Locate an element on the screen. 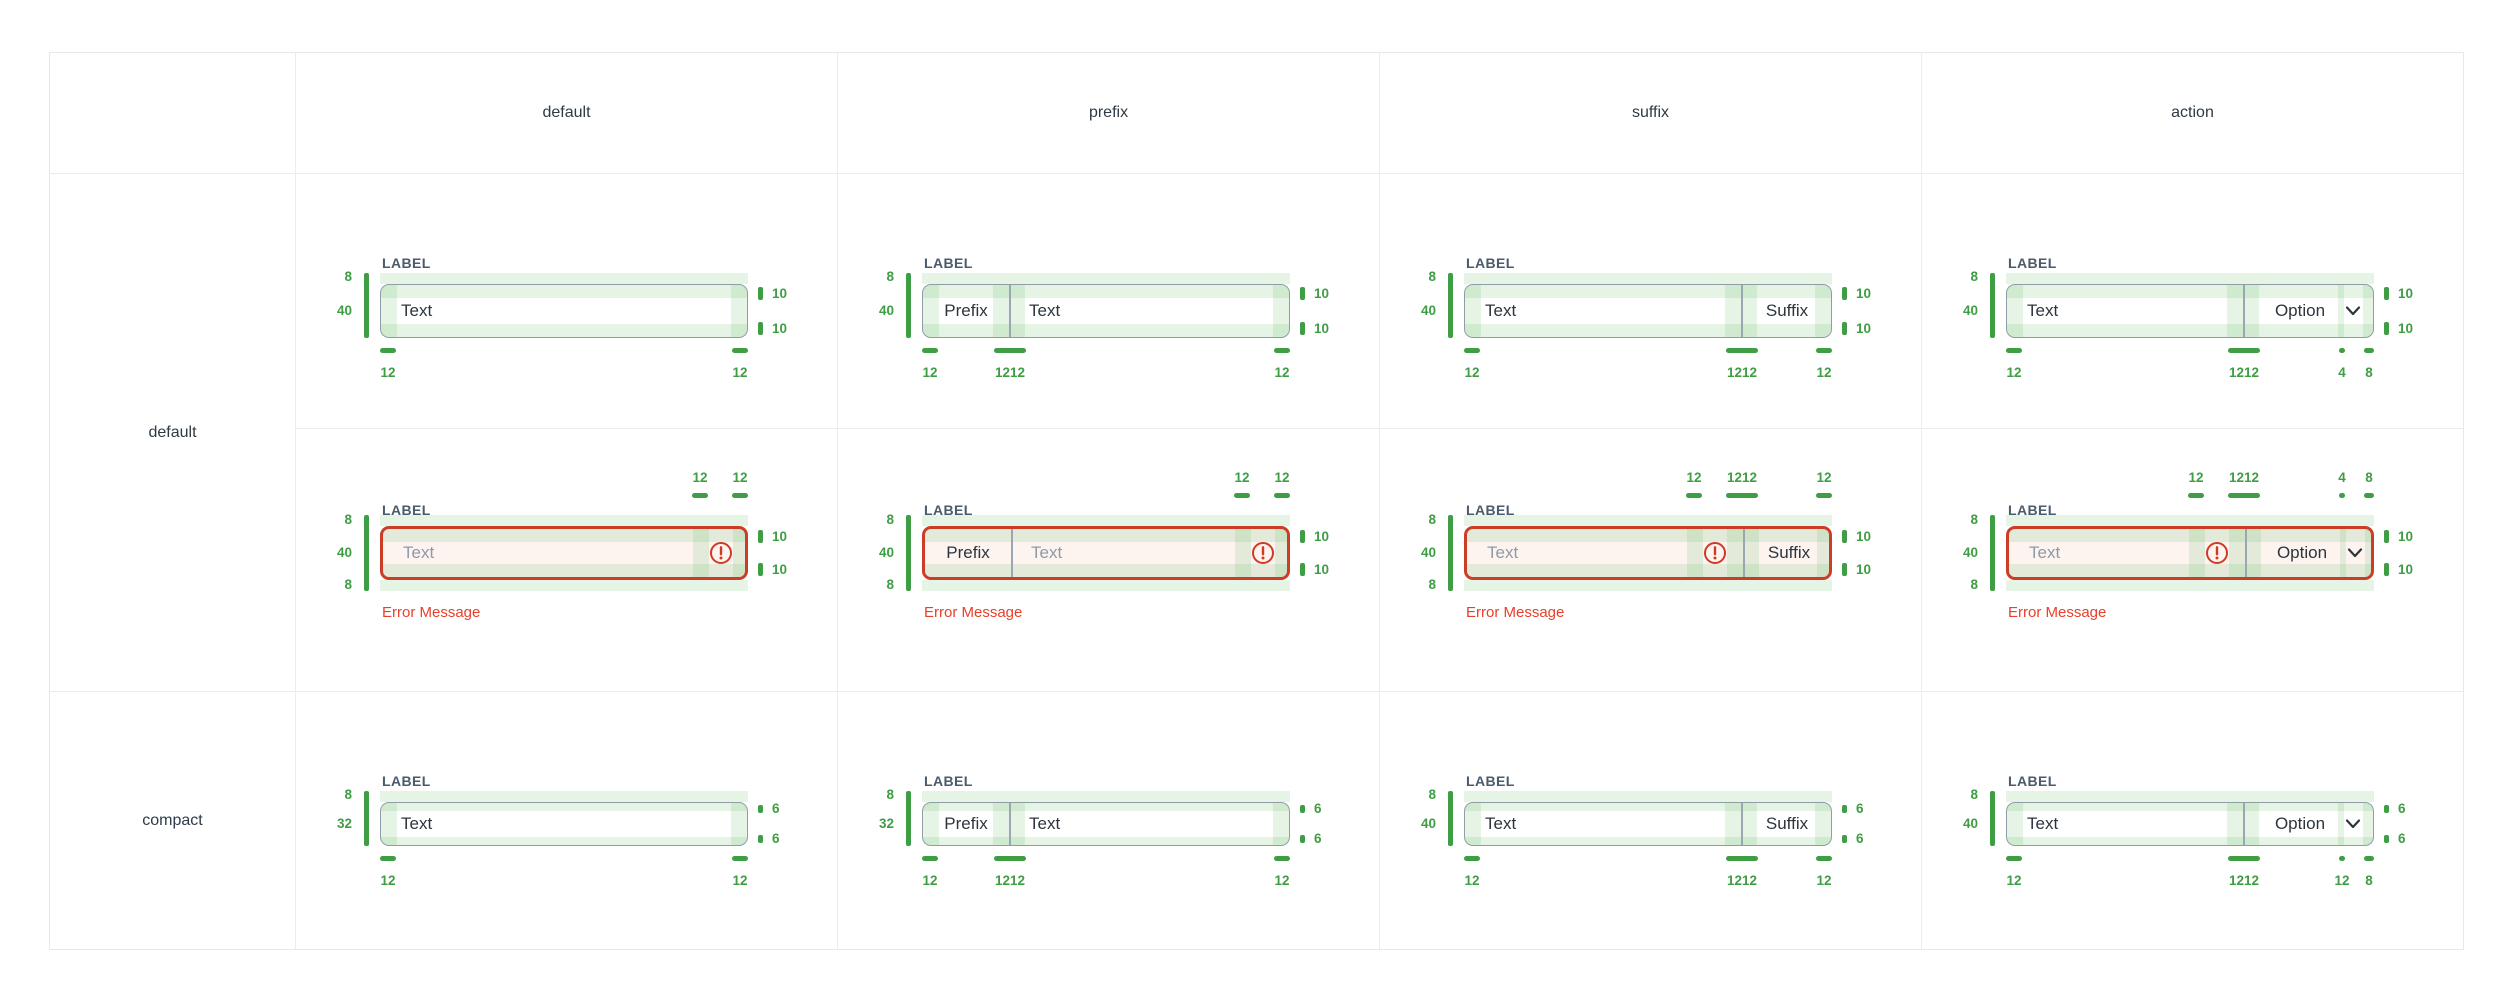 This screenshot has height=993, width=2500. text-input-error: Prefix Text is located at coordinates (1106, 553).